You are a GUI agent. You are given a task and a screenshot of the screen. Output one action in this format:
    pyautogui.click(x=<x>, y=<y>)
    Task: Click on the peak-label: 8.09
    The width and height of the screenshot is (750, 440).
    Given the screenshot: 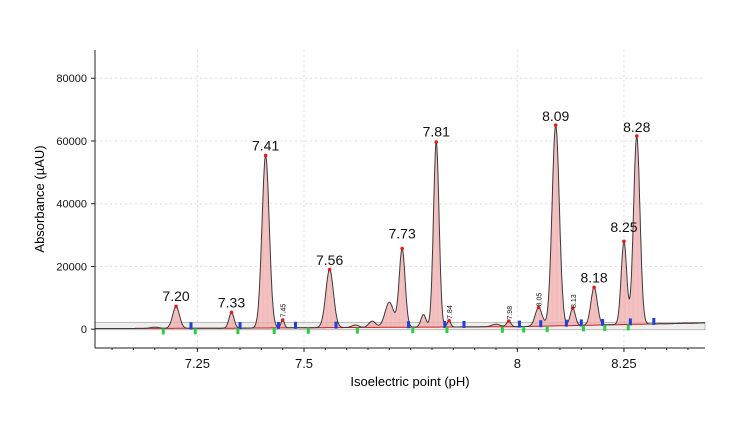 What is the action you would take?
    pyautogui.click(x=555, y=116)
    